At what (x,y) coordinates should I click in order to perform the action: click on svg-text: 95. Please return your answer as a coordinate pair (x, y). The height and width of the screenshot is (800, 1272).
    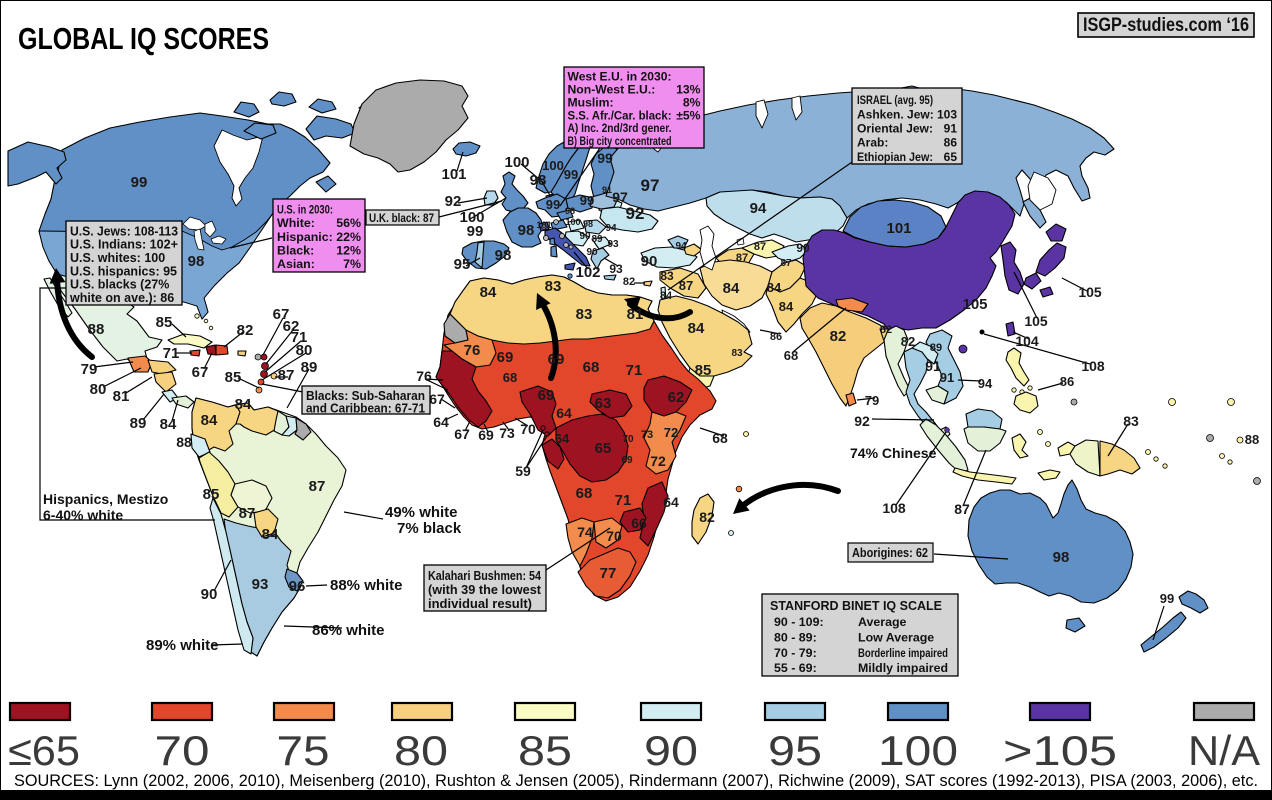
    Looking at the image, I should click on (462, 264).